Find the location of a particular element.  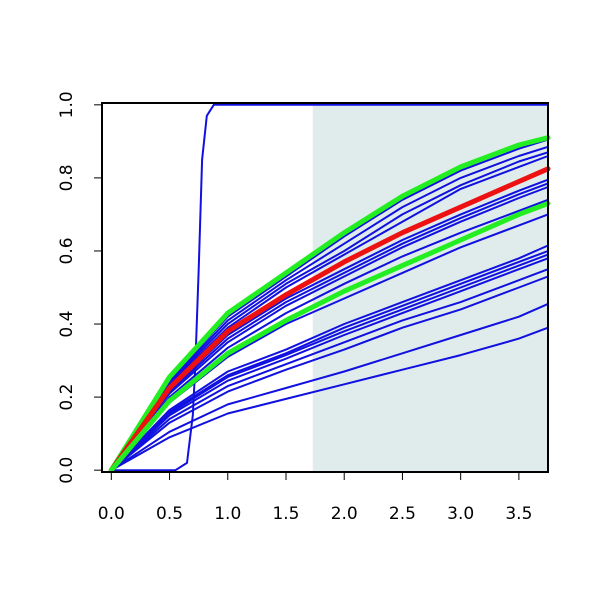

x-tick-label: 3.5 is located at coordinates (518, 514).